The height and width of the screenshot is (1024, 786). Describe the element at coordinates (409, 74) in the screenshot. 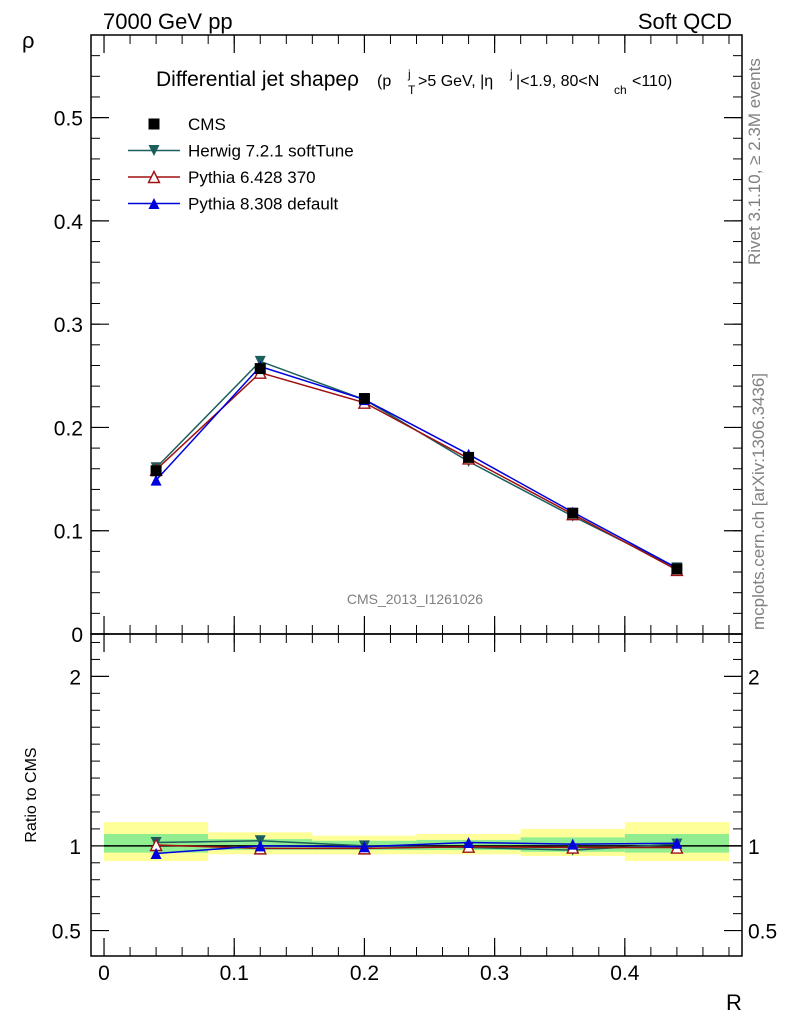

I see `cut-part-2: j` at that location.